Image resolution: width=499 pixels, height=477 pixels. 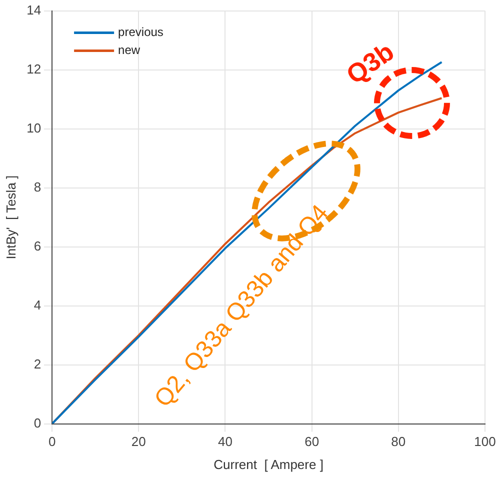 What do you see at coordinates (34, 10) in the screenshot?
I see `y-tick-label: 14` at bounding box center [34, 10].